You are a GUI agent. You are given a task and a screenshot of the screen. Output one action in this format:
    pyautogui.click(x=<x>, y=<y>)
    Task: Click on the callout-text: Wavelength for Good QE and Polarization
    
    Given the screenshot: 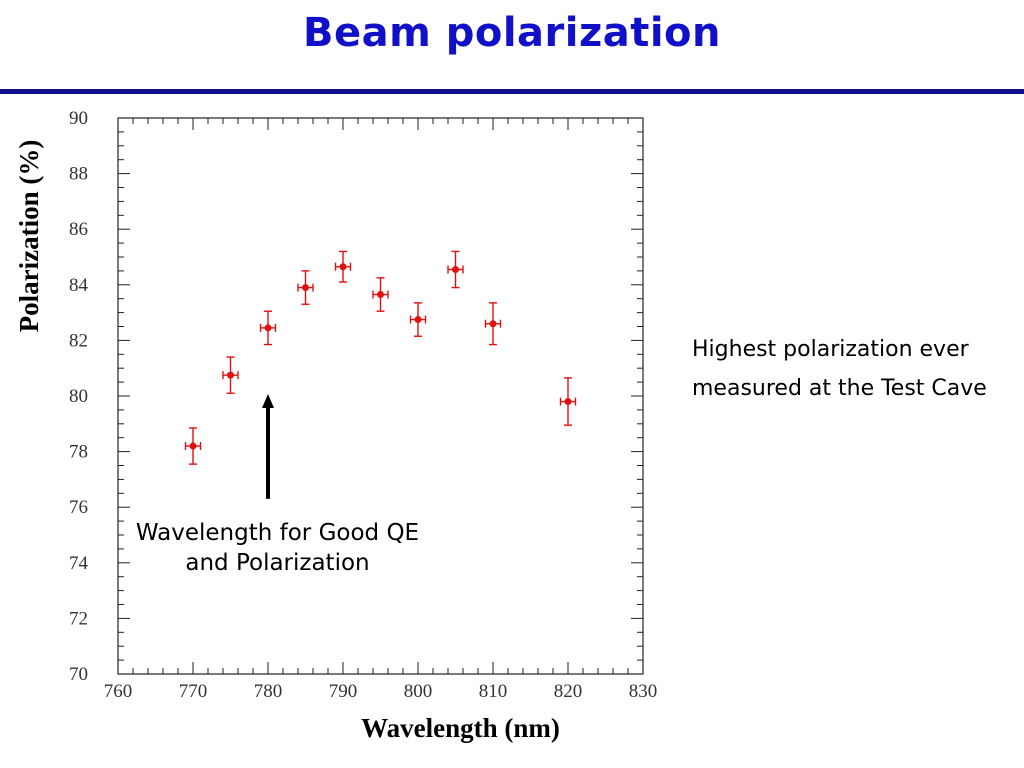 What is the action you would take?
    pyautogui.click(x=277, y=548)
    